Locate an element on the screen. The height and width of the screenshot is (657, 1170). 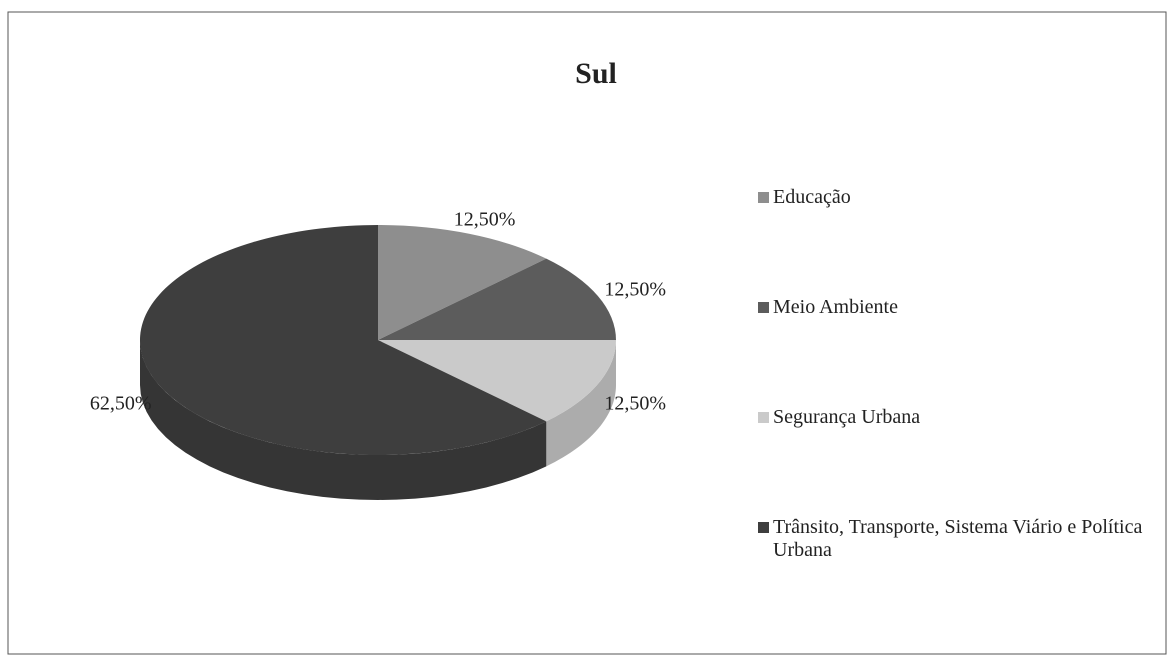
legend-label: Meio Ambiente is located at coordinates (835, 307).